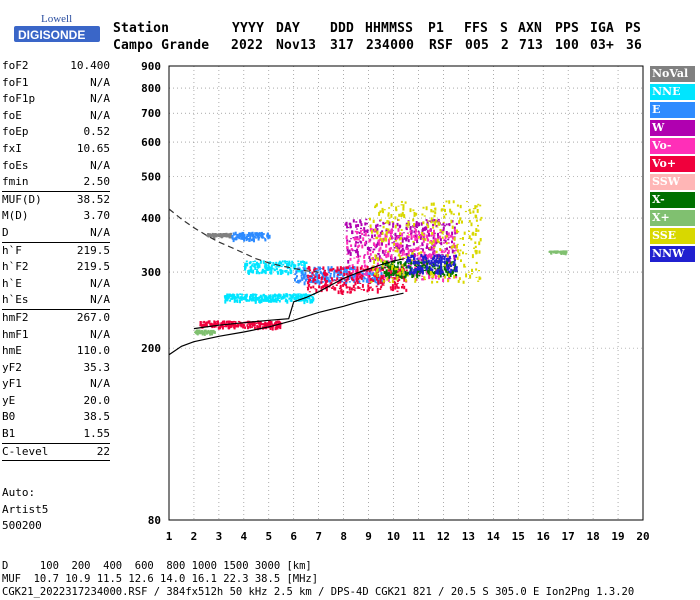  What do you see at coordinates (56, 216) in the screenshot?
I see `parameter-row: M(D) 3.70` at bounding box center [56, 216].